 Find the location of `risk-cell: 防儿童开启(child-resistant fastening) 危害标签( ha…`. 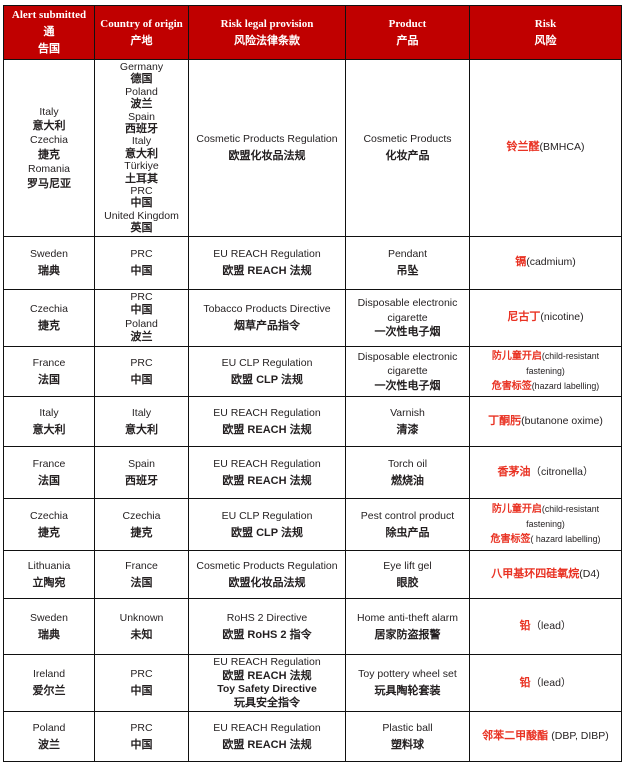

risk-cell: 防儿童开启(child-resistant fastening) 危害标签( ha… is located at coordinates (545, 525).